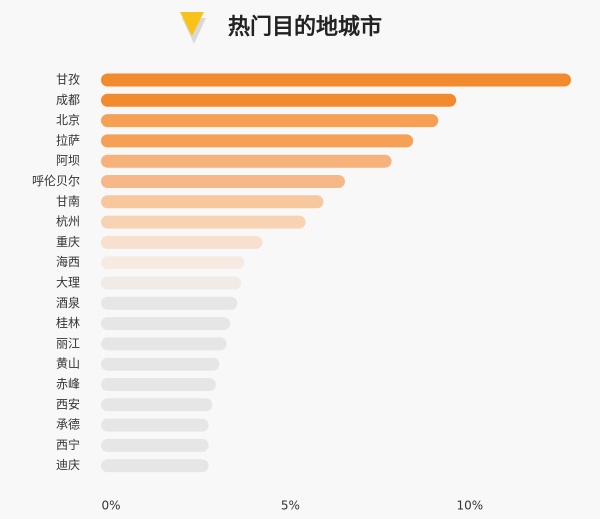 This screenshot has width=600, height=519. Describe the element at coordinates (192, 24) in the screenshot. I see `title-icon` at that location.